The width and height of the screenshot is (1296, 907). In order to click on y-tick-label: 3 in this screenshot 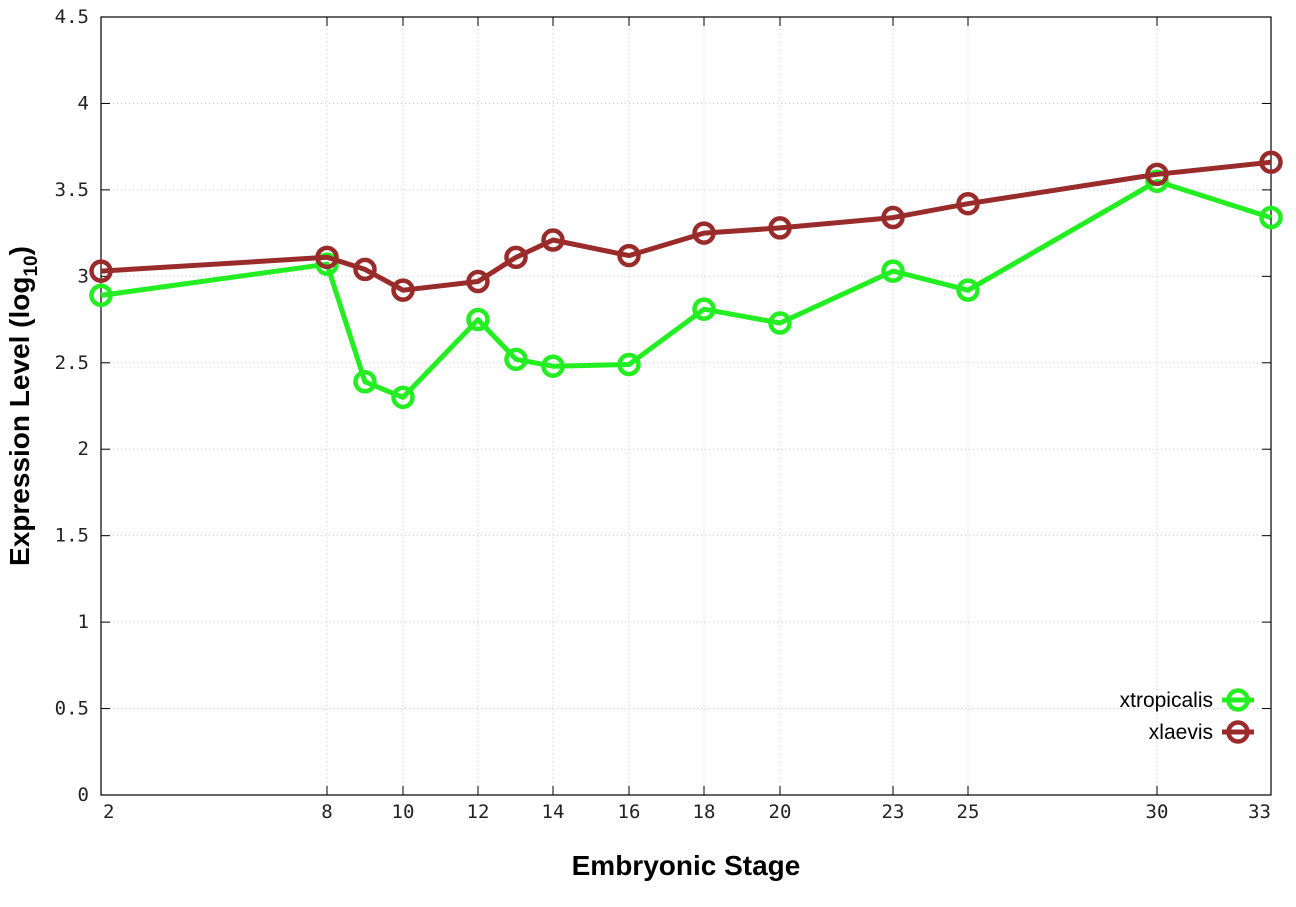, I will do `click(83, 276)`.